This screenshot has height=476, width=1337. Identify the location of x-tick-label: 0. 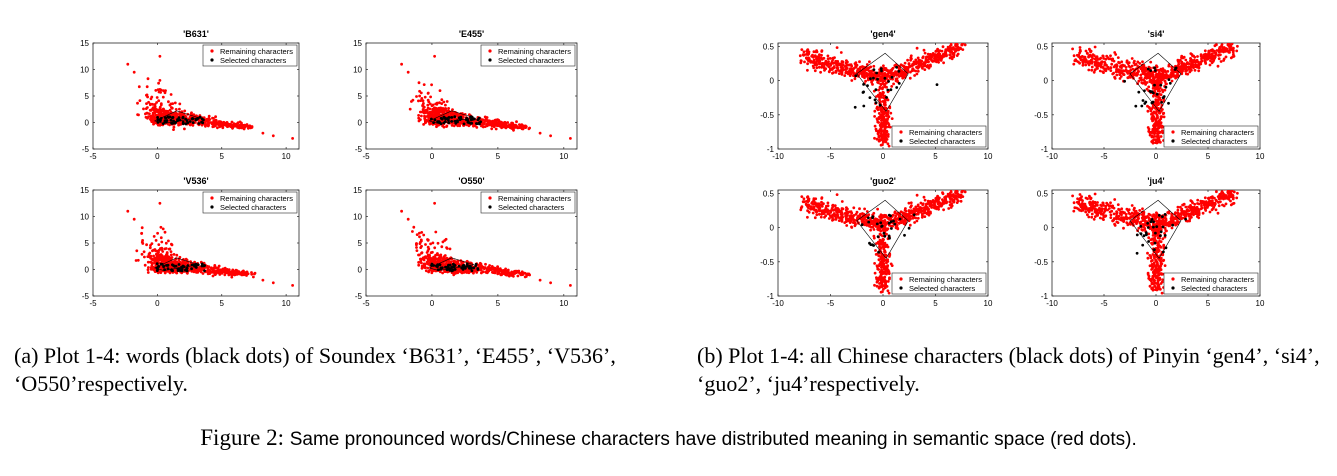
(883, 156).